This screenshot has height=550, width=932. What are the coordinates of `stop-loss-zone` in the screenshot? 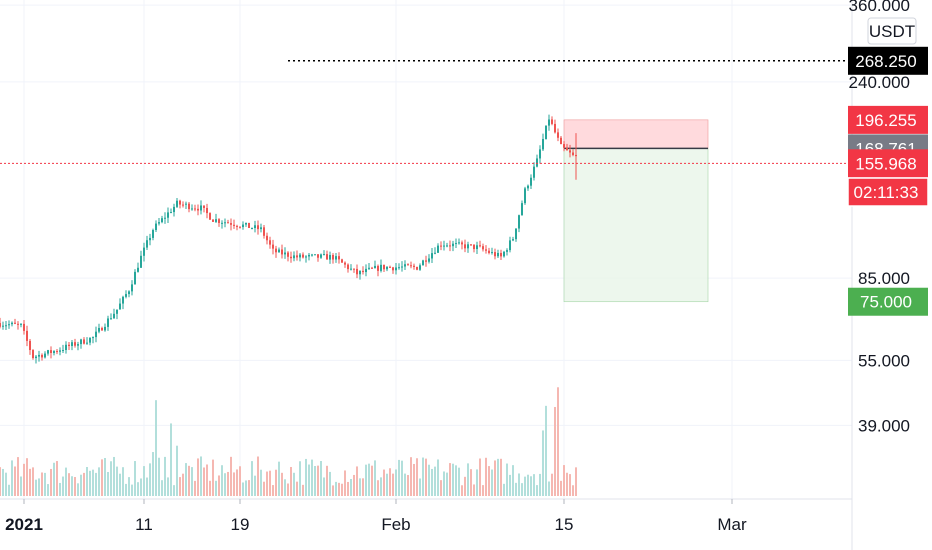 It's located at (636, 134).